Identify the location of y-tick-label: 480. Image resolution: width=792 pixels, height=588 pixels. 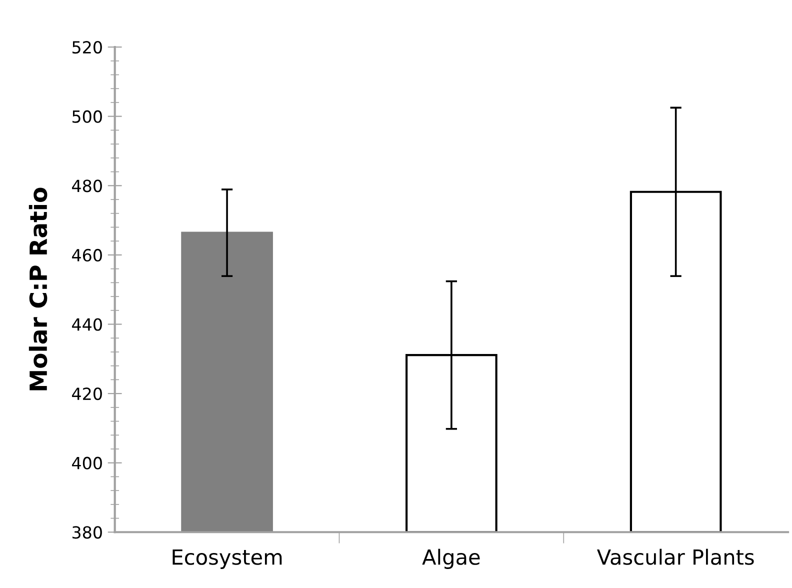
(87, 186).